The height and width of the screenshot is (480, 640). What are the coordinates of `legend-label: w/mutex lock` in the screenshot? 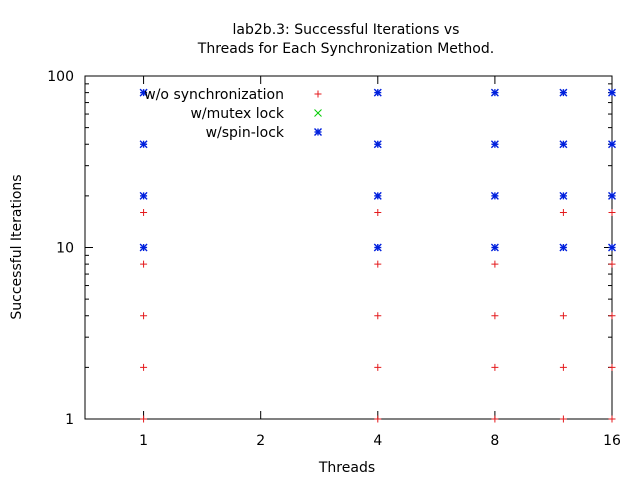 It's located at (237, 114).